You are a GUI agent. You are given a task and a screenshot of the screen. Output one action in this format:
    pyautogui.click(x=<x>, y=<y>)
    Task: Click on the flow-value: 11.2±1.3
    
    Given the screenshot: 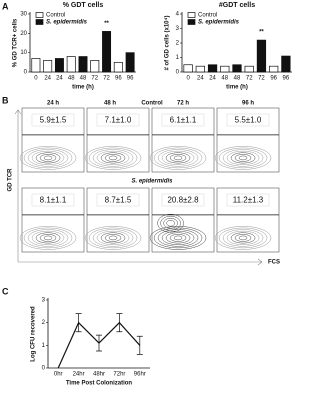 What is the action you would take?
    pyautogui.click(x=248, y=200)
    